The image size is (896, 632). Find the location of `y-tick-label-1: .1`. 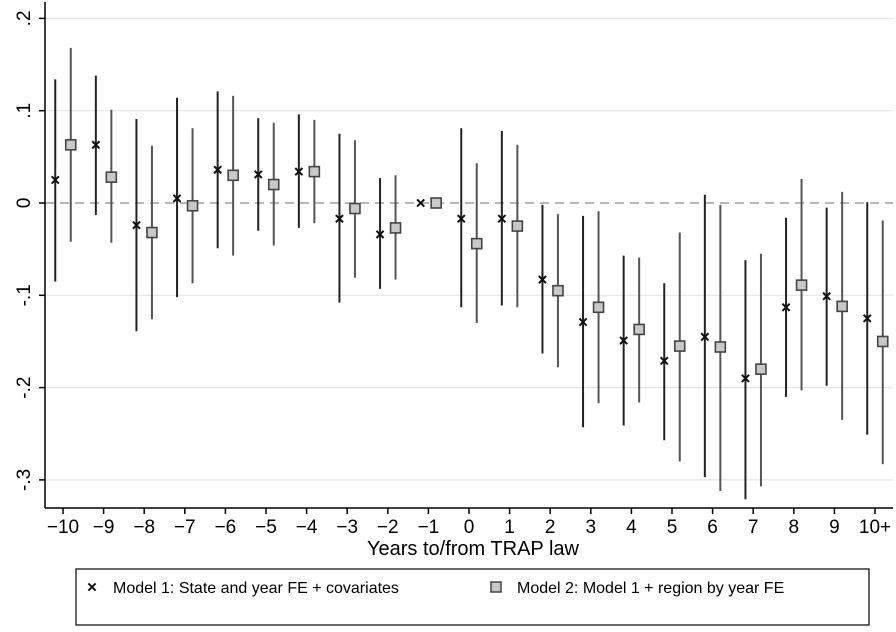

y-tick-label-1: .1 is located at coordinates (24, 111).